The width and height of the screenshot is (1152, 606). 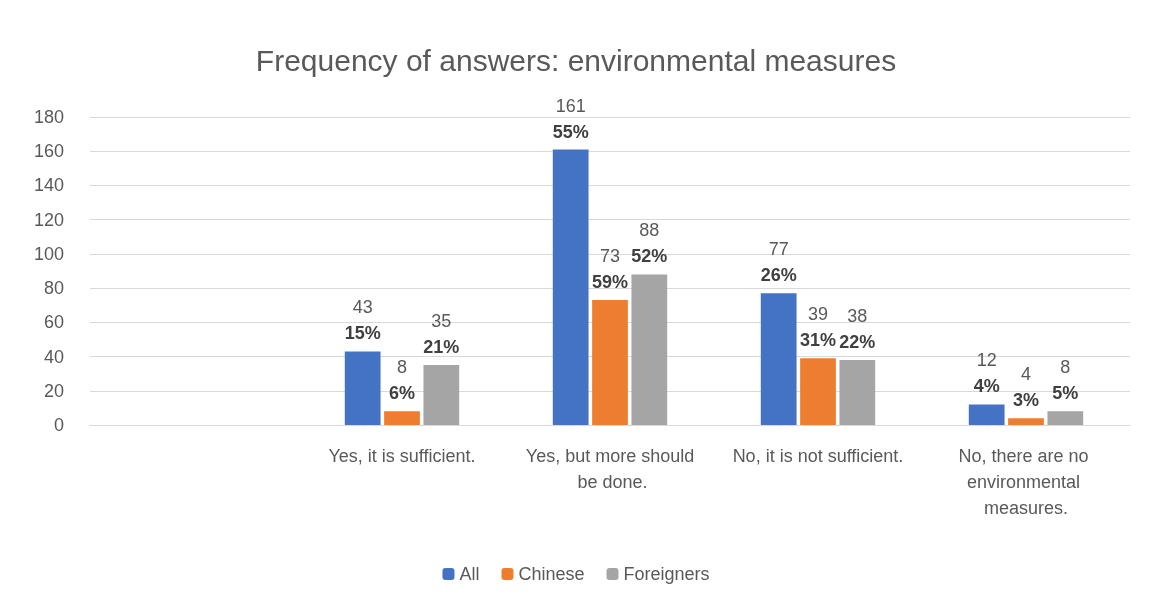 I want to click on data-label: 39 31%, so click(x=818, y=327).